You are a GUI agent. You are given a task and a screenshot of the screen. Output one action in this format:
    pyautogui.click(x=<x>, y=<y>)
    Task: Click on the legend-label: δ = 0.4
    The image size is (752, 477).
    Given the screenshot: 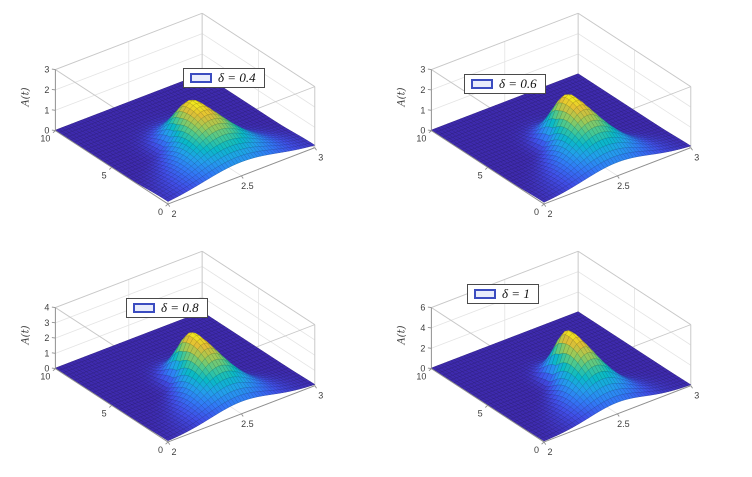 What is the action you would take?
    pyautogui.click(x=237, y=77)
    